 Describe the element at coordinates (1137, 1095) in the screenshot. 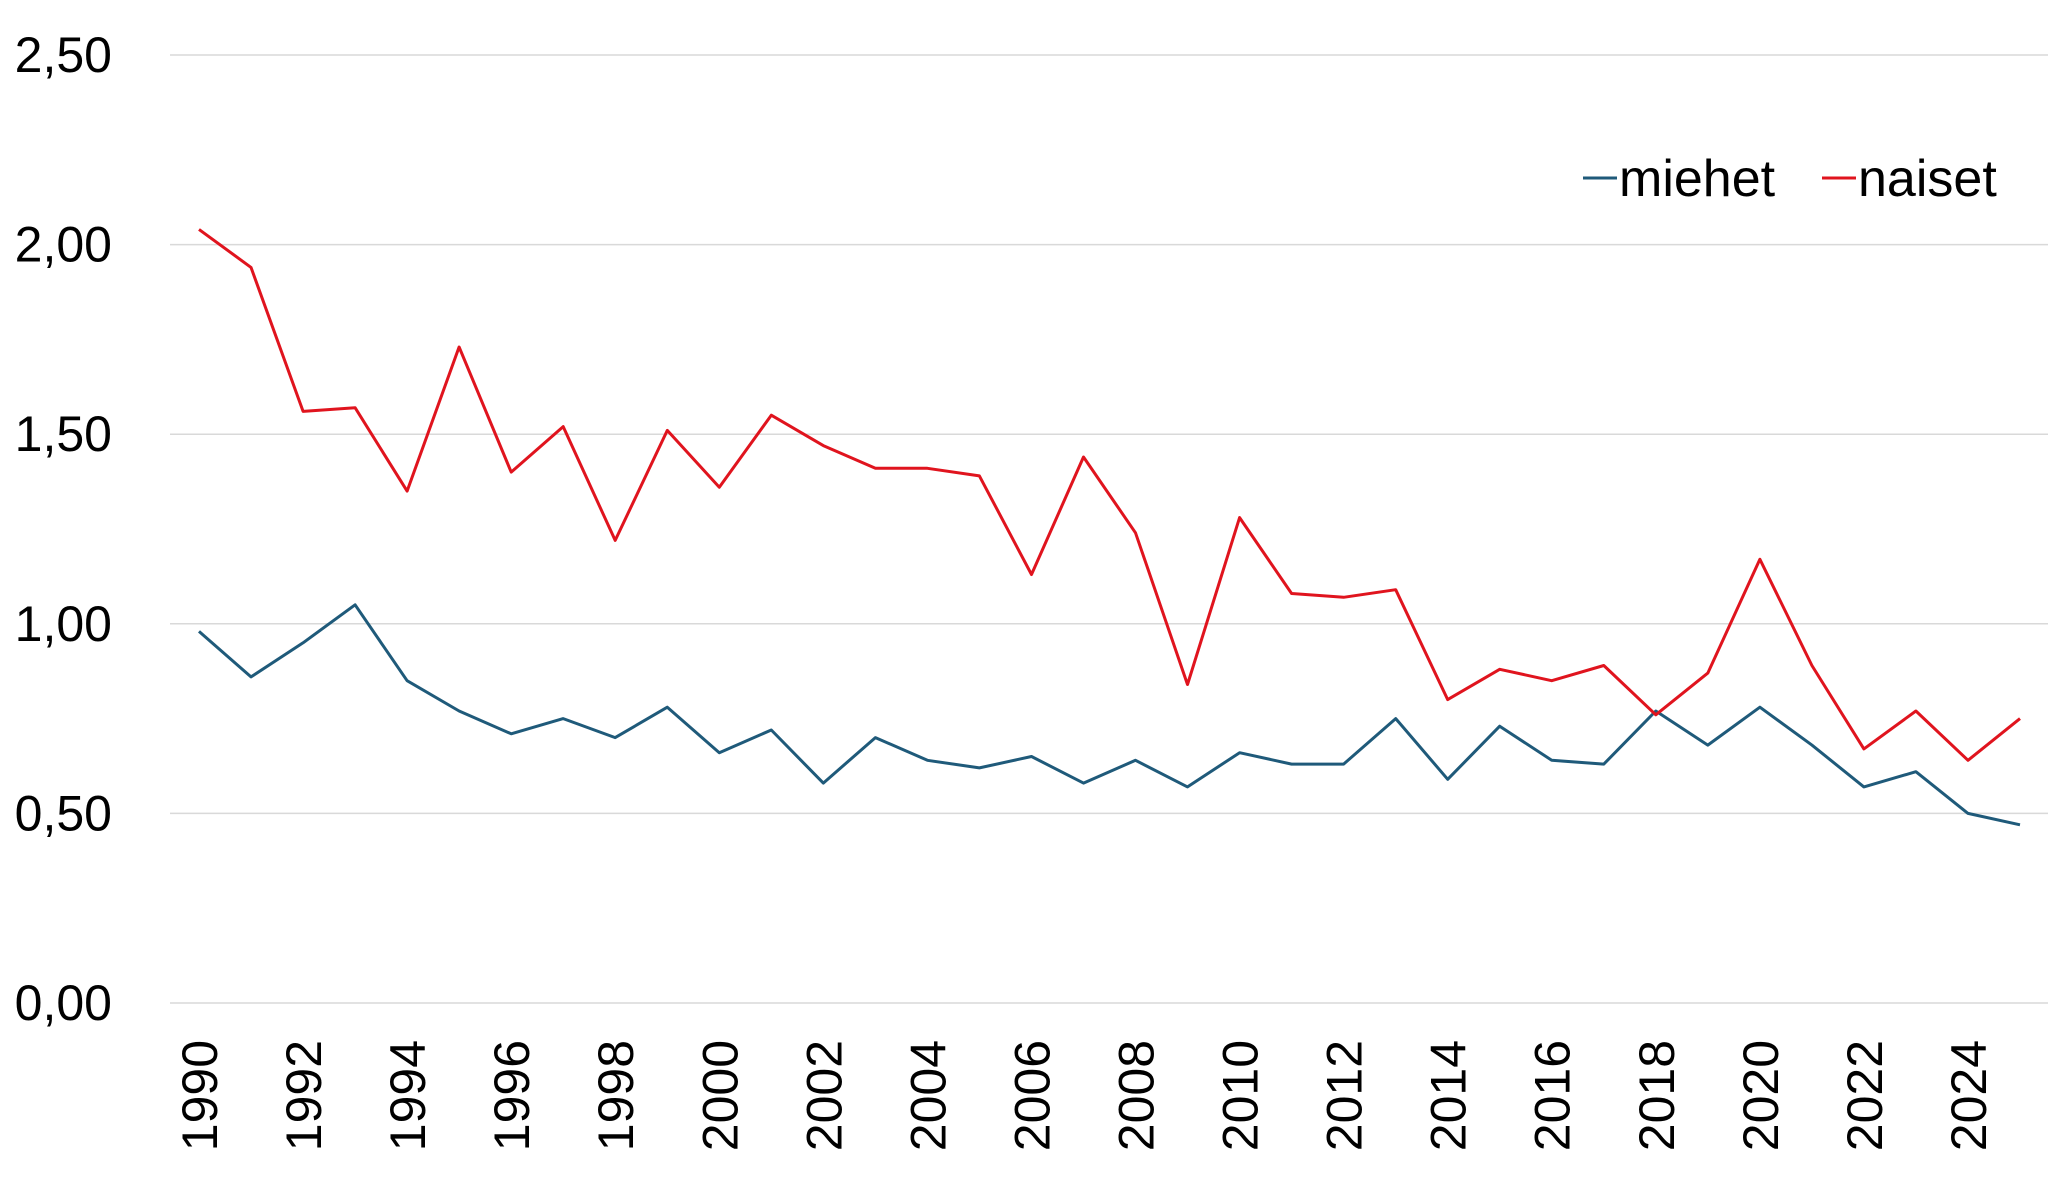

I see `x-tick-label: 2008` at that location.